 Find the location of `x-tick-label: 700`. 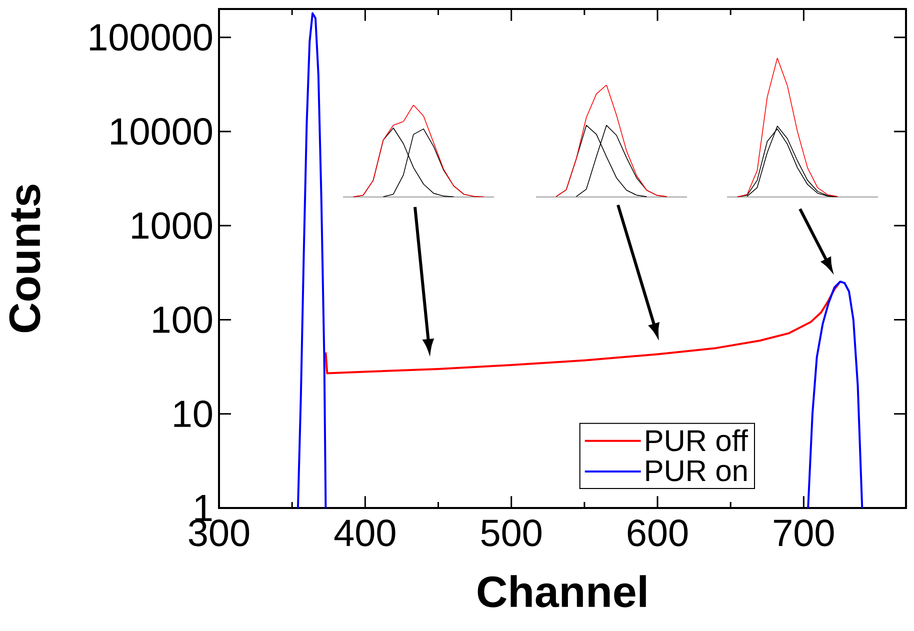

x-tick-label: 700 is located at coordinates (804, 533).